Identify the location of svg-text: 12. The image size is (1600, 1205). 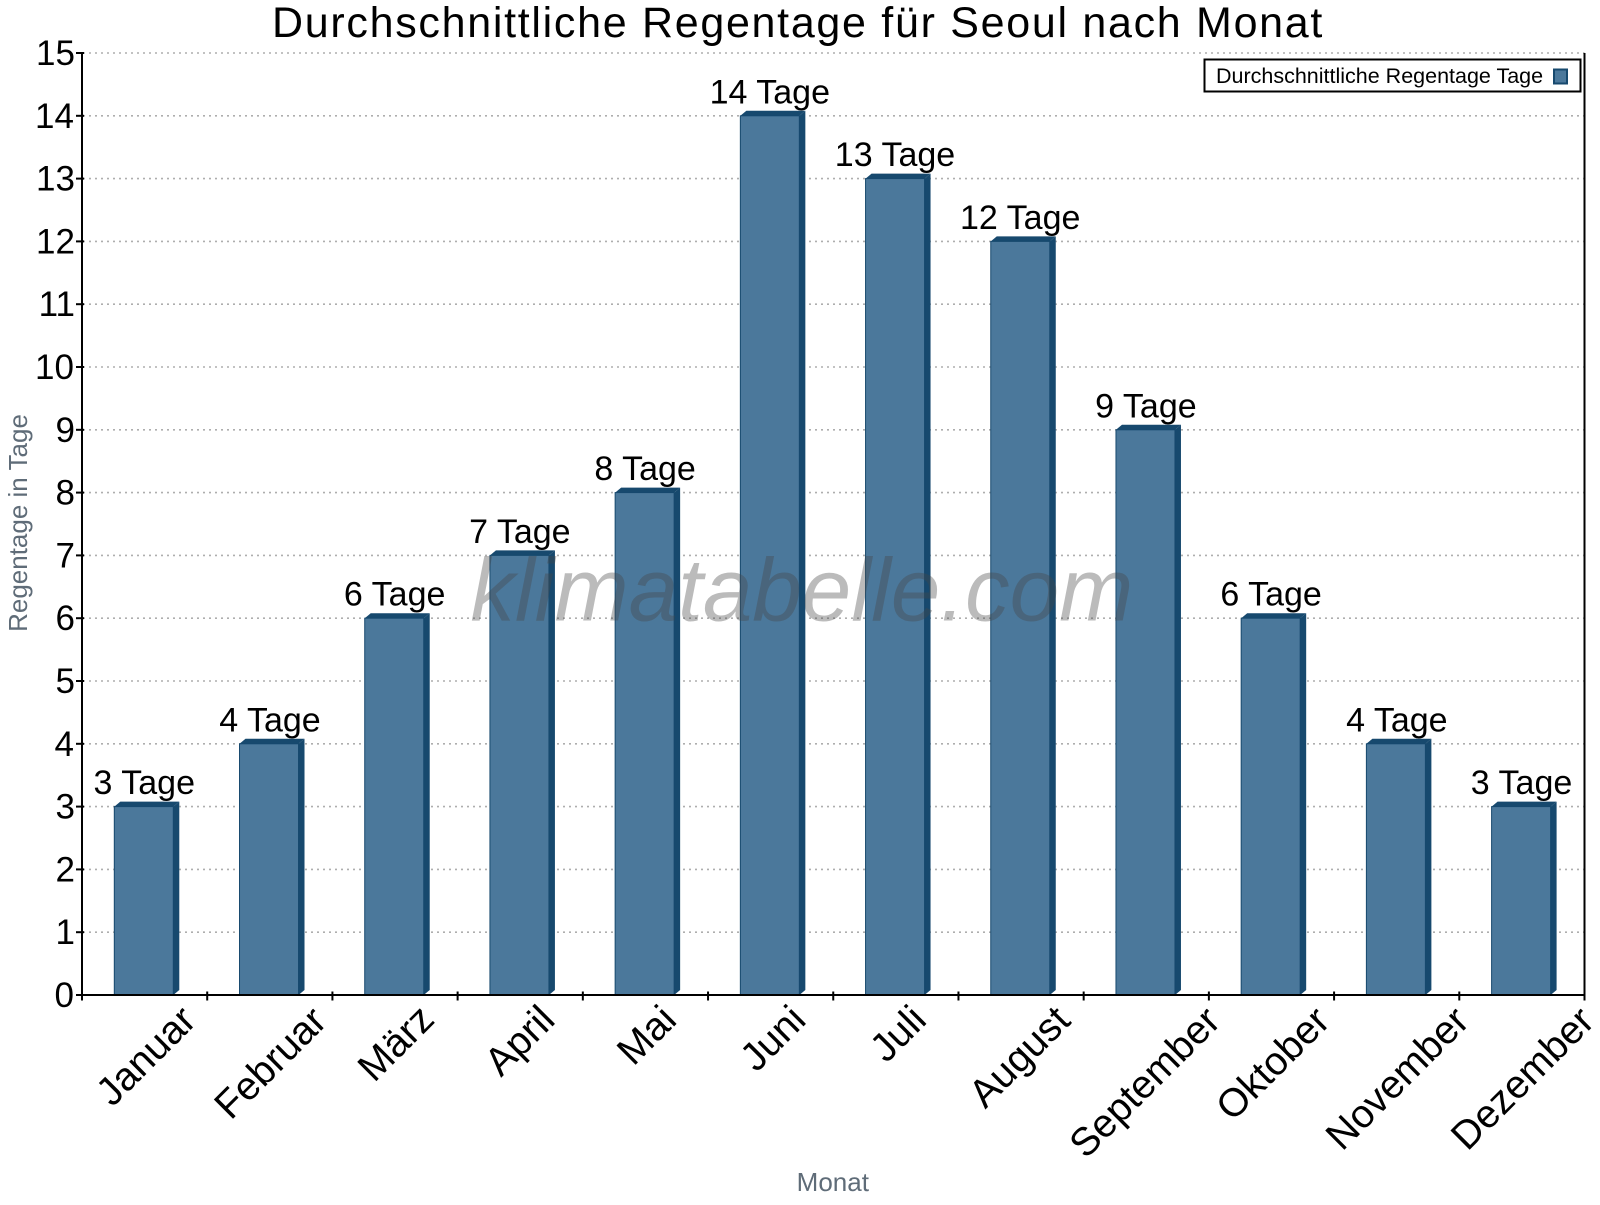
(55, 241).